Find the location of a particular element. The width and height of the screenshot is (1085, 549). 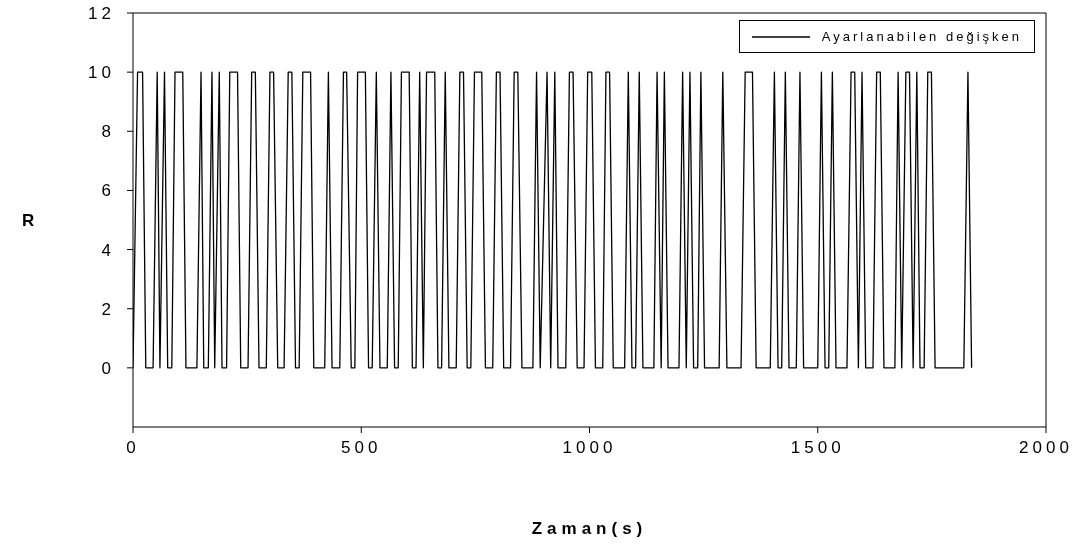

x-tick-label: 1500 is located at coordinates (817, 448).